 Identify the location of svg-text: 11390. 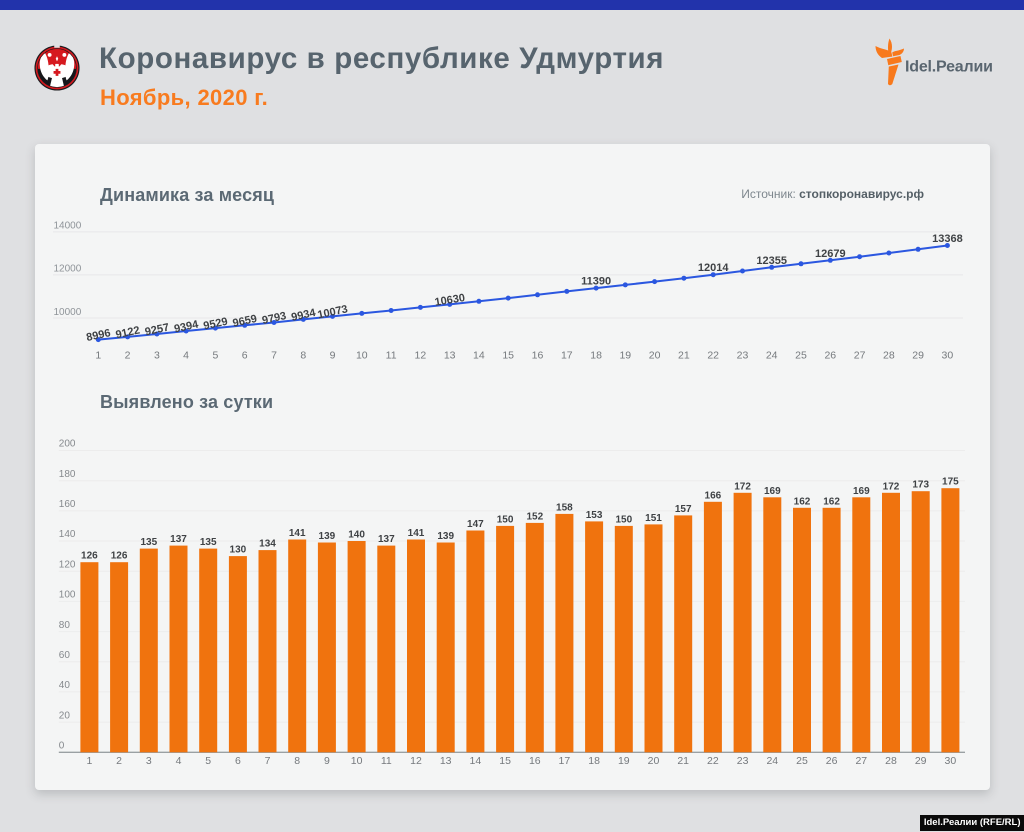
(596, 282).